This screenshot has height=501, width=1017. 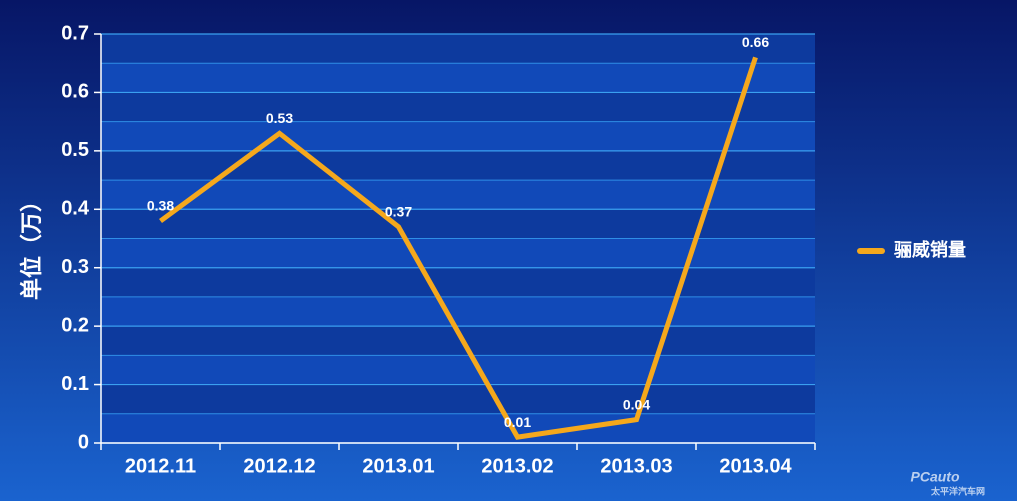 What do you see at coordinates (75, 267) in the screenshot?
I see `y-tick-label: 0.3` at bounding box center [75, 267].